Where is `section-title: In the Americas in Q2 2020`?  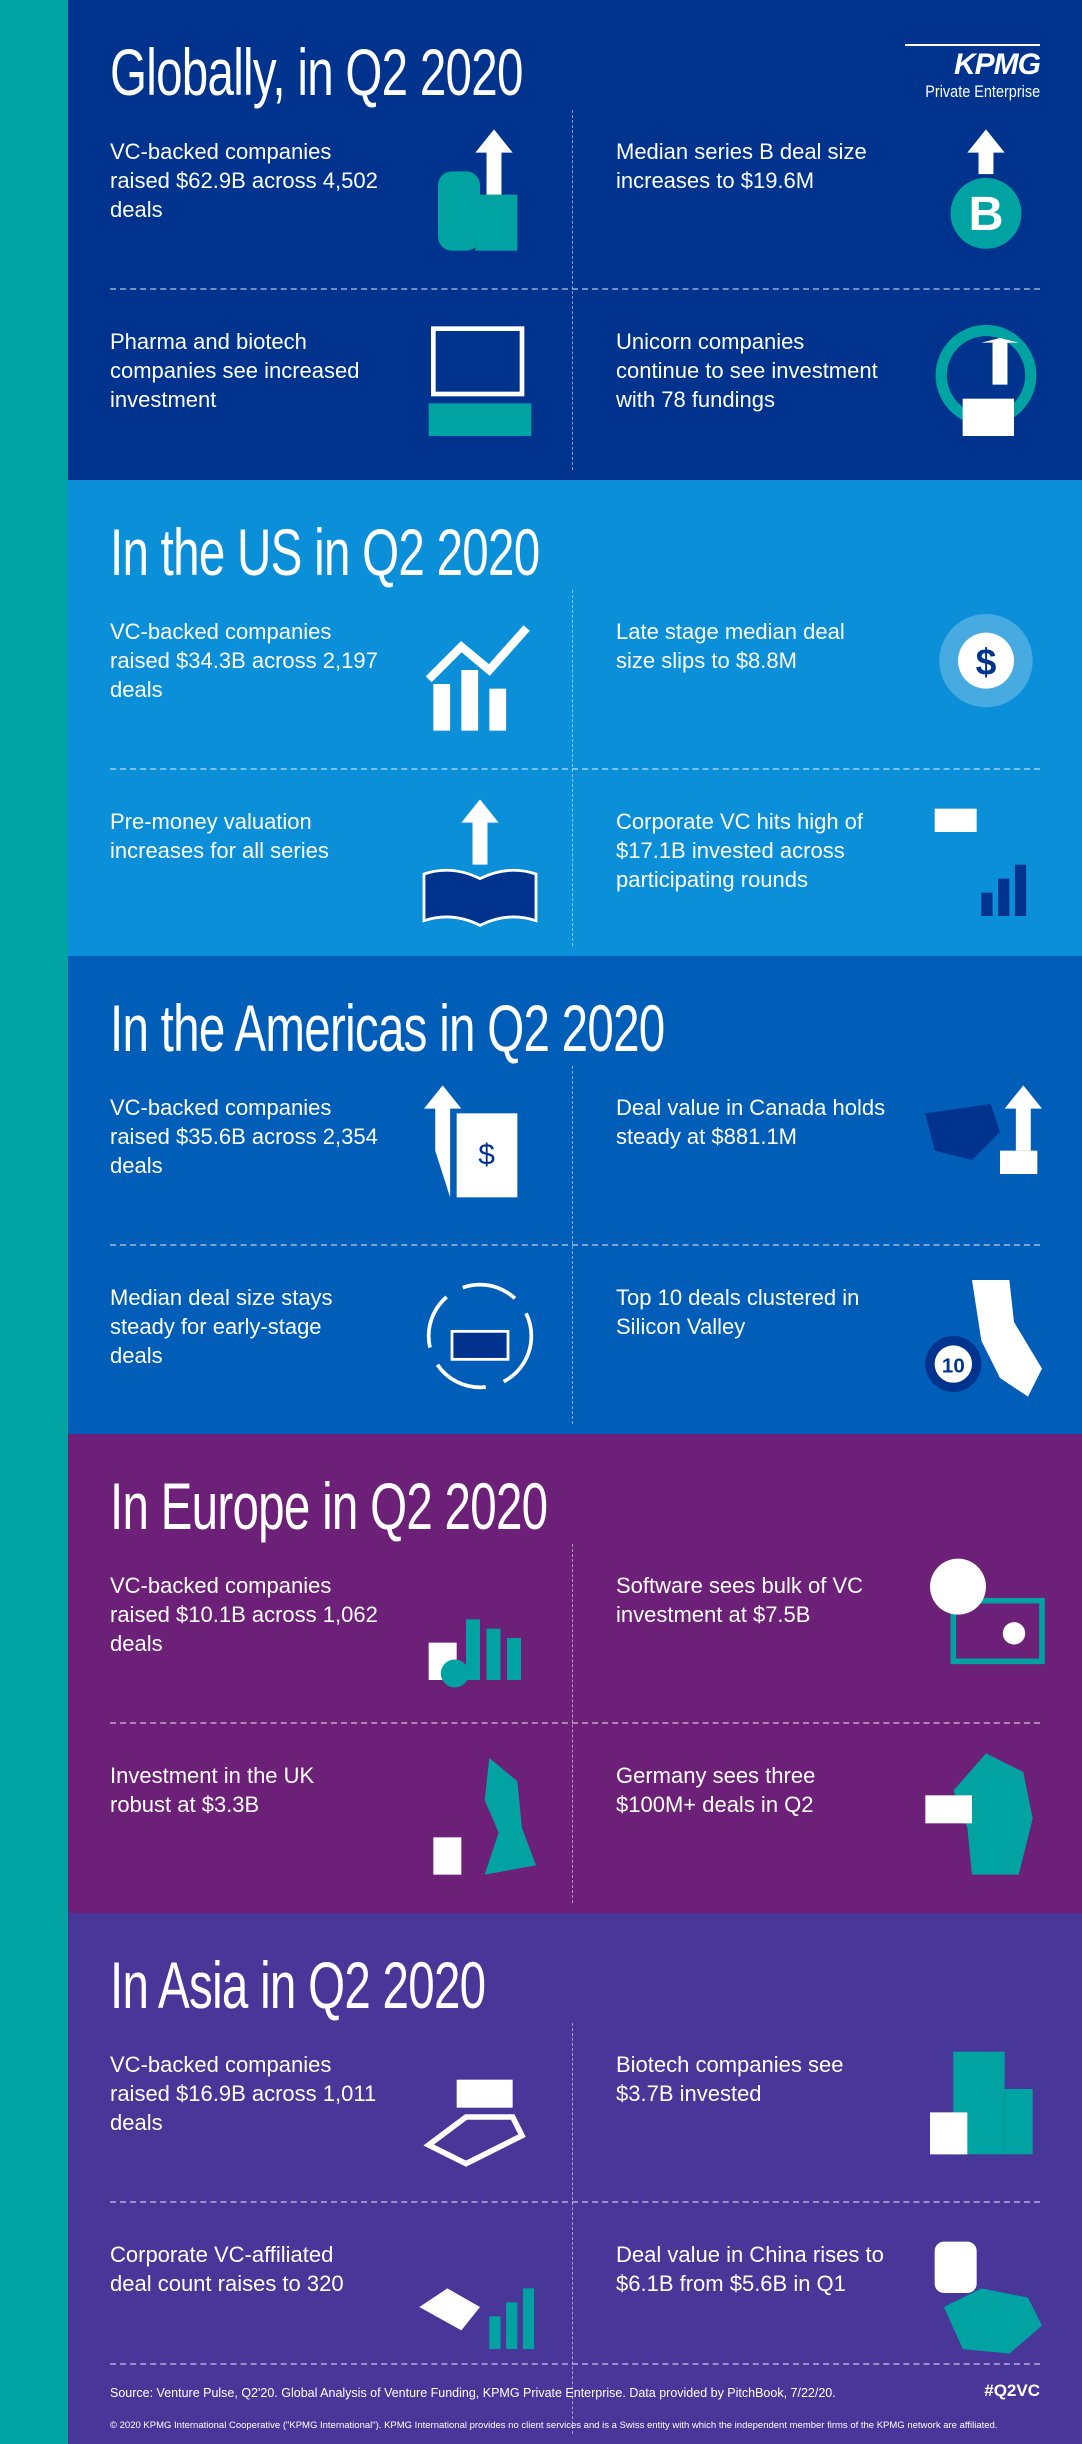 section-title: In the Americas in Q2 2020 is located at coordinates (387, 1028).